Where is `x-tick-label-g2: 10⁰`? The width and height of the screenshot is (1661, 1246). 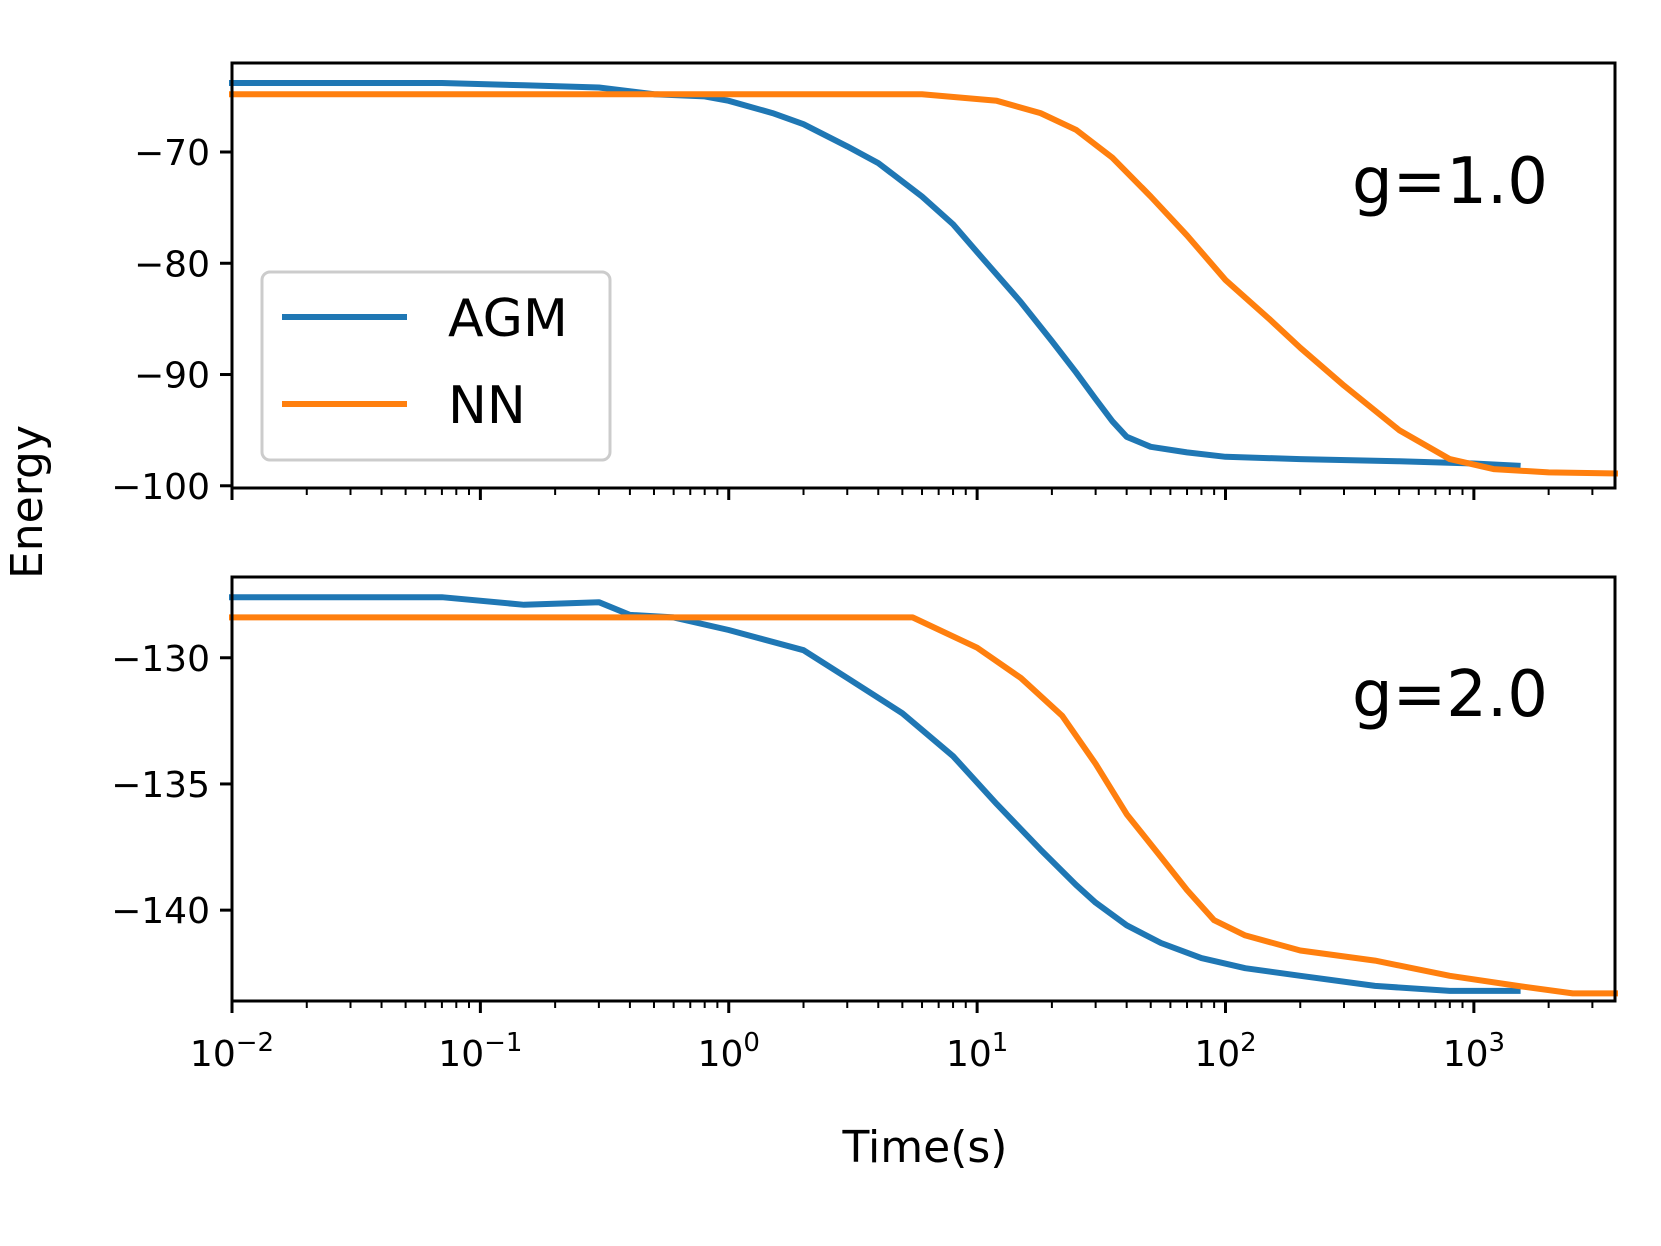 x-tick-label-g2: 10⁰ is located at coordinates (729, 1051).